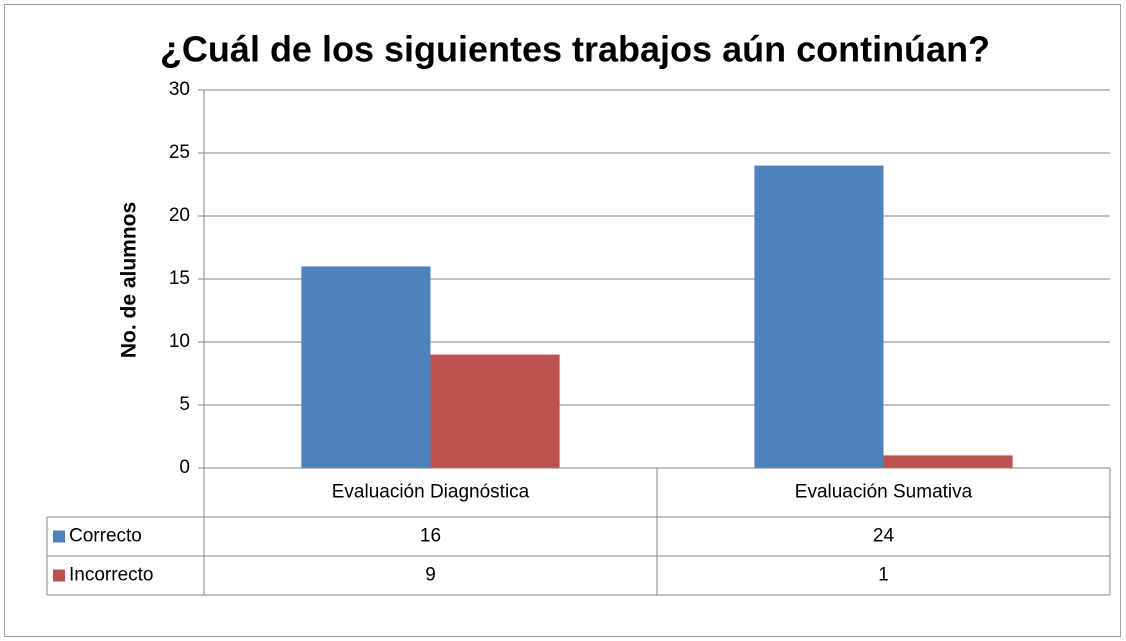  I want to click on table-value: 16, so click(430, 536).